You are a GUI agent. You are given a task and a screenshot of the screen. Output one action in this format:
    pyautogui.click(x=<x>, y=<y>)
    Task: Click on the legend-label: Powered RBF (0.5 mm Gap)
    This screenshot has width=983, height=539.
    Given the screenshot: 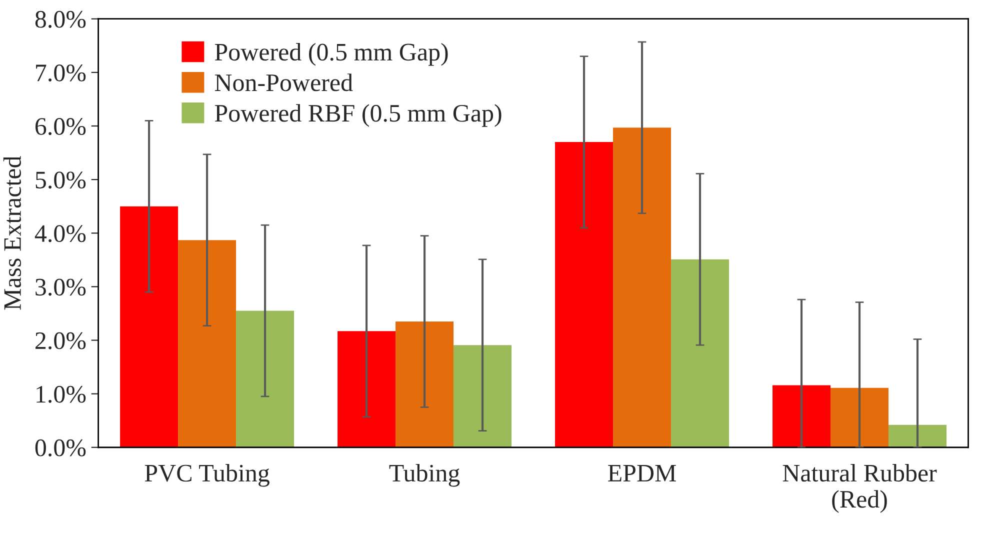 What is the action you would take?
    pyautogui.click(x=358, y=115)
    